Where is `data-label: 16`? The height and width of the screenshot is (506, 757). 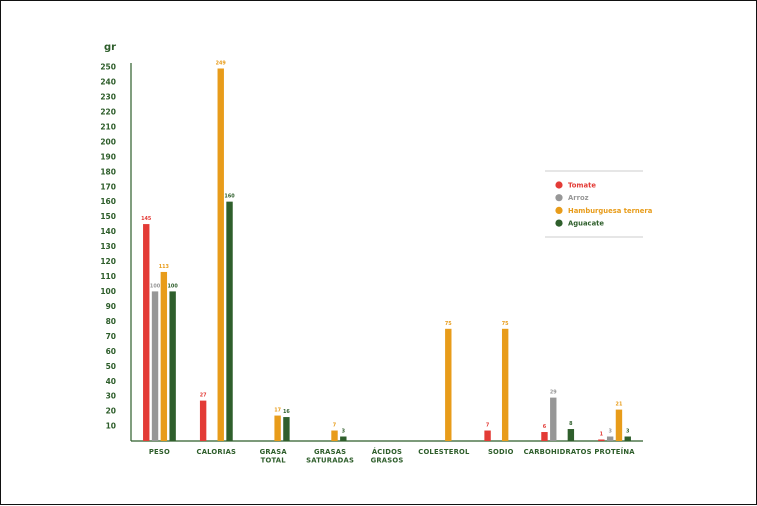
data-label: 16 is located at coordinates (286, 412).